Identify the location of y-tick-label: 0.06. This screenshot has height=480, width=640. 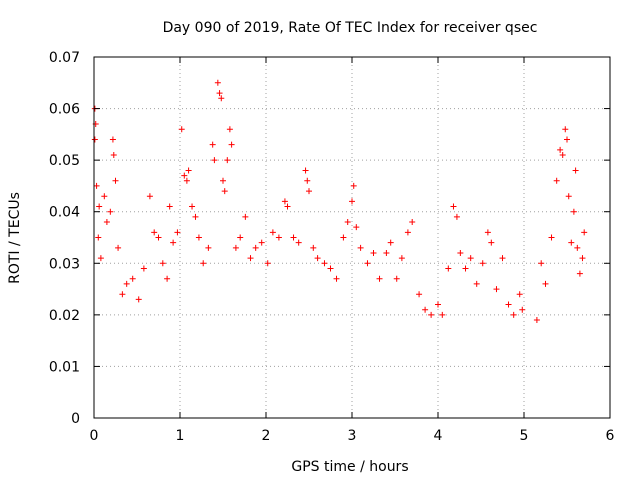
(64, 110).